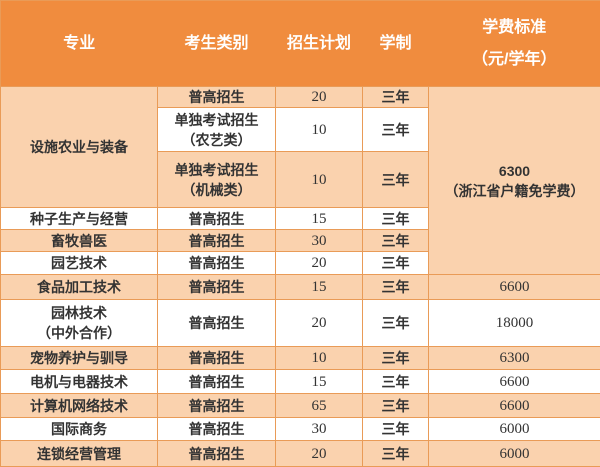 The height and width of the screenshot is (467, 600). What do you see at coordinates (514, 358) in the screenshot?
I see `cell-tuition: 6300` at bounding box center [514, 358].